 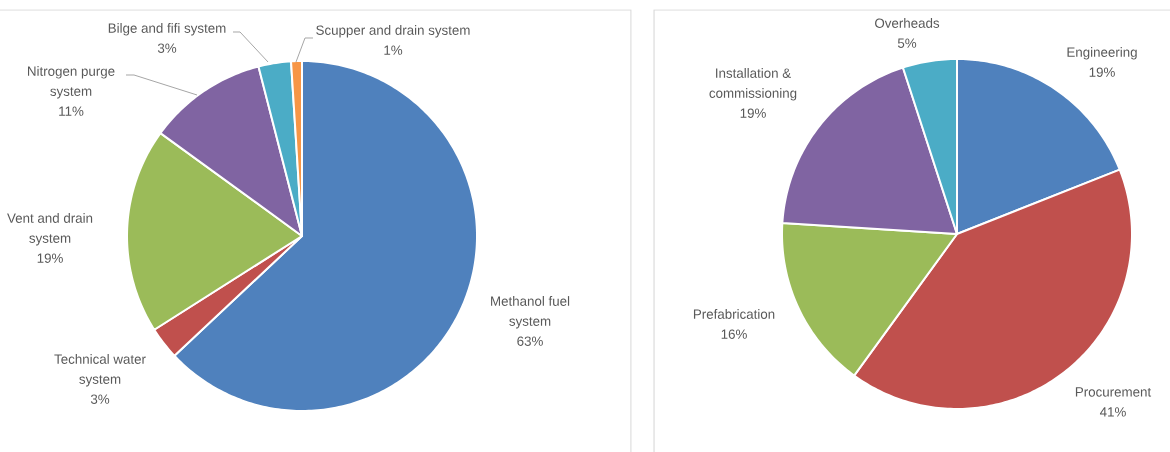 What do you see at coordinates (530, 341) in the screenshot?
I see `data-label: 63%` at bounding box center [530, 341].